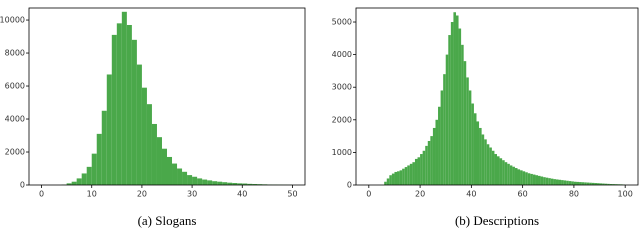  What do you see at coordinates (12, 20) in the screenshot?
I see `y-tick-label: 10000` at bounding box center [12, 20].